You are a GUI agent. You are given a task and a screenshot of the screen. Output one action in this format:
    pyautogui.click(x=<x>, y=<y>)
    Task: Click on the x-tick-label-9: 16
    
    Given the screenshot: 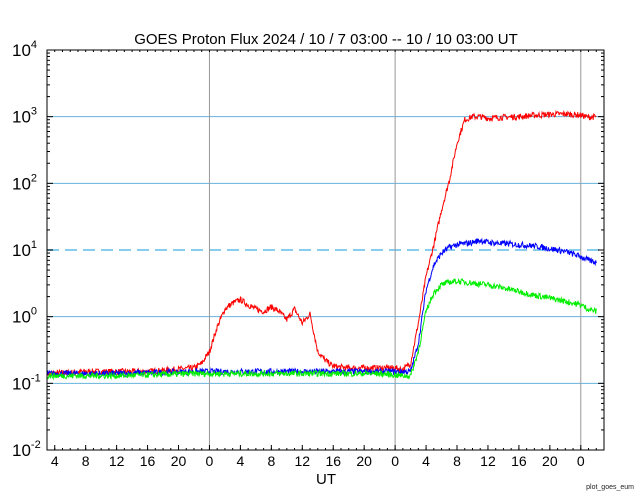 What is the action you would take?
    pyautogui.click(x=333, y=461)
    